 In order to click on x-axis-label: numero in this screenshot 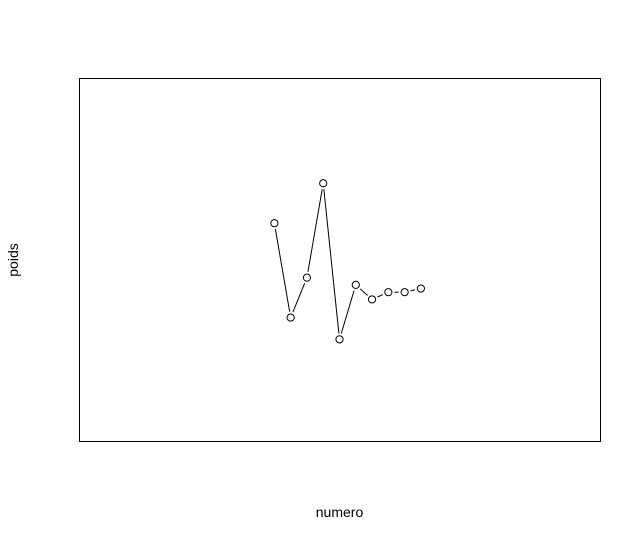, I will do `click(340, 512)`.